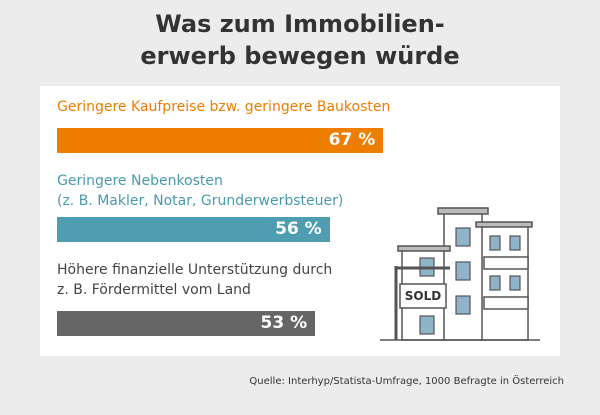 The width and height of the screenshot is (600, 415). Describe the element at coordinates (193, 229) in the screenshot. I see `bar: 56 %` at that location.